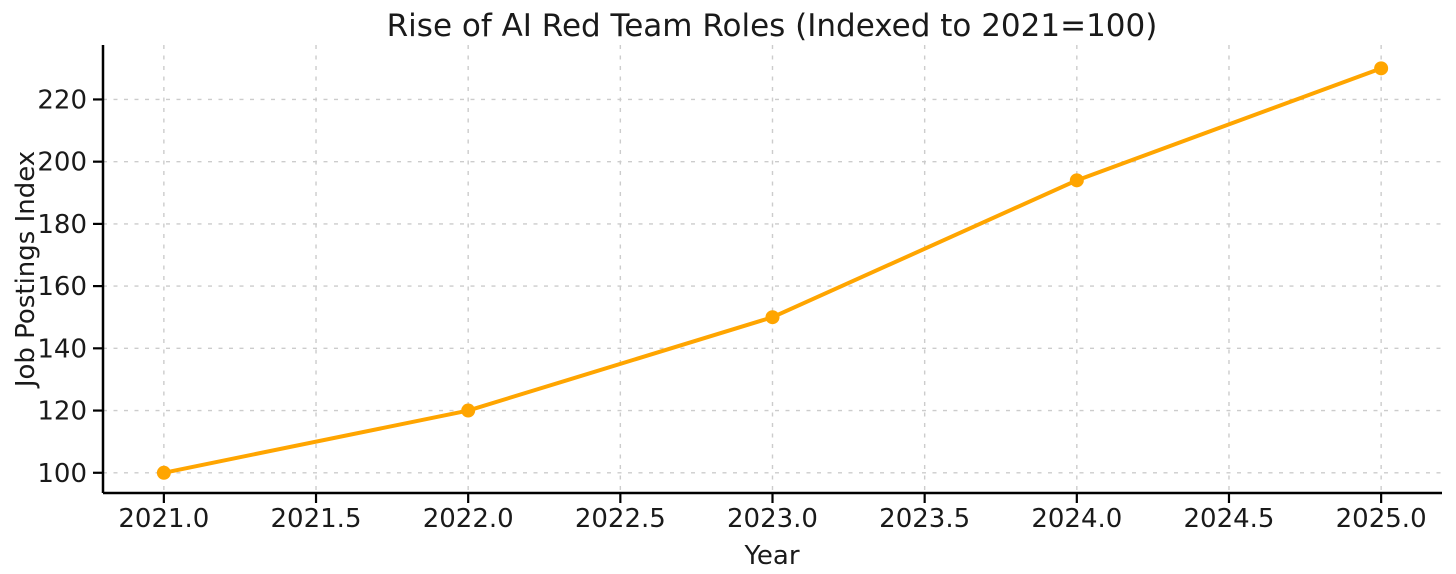 This screenshot has width=1456, height=574. I want to click on x-tick-label: 2025.0, so click(1381, 519).